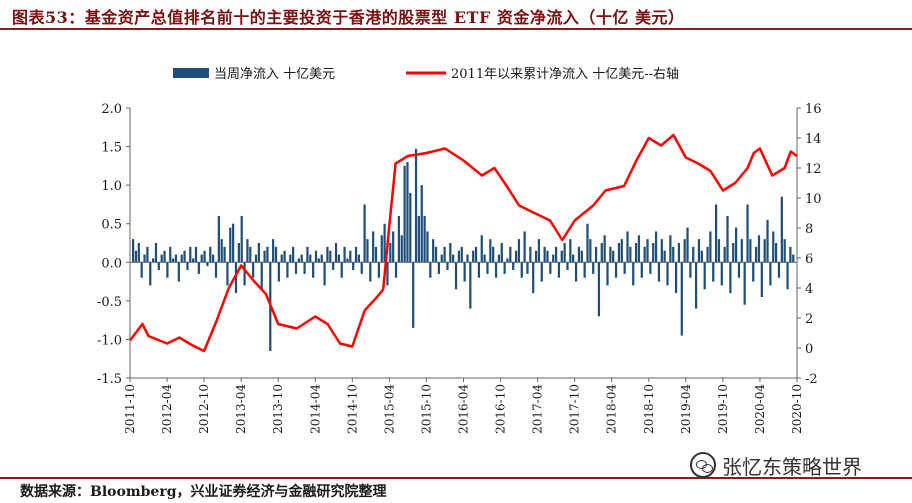 Image resolution: width=912 pixels, height=503 pixels. I want to click on wechat-icon, so click(703, 465).